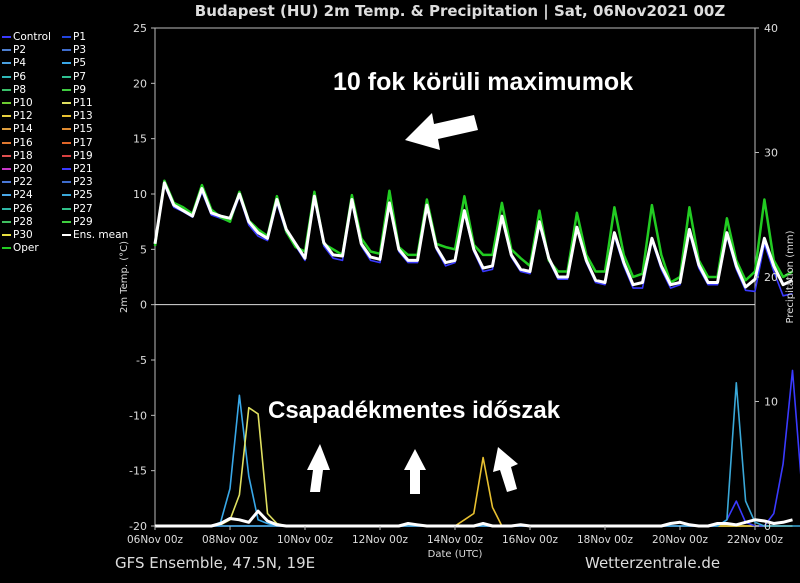 This screenshot has width=800, height=583. I want to click on y2-tick-label: 20, so click(771, 277).